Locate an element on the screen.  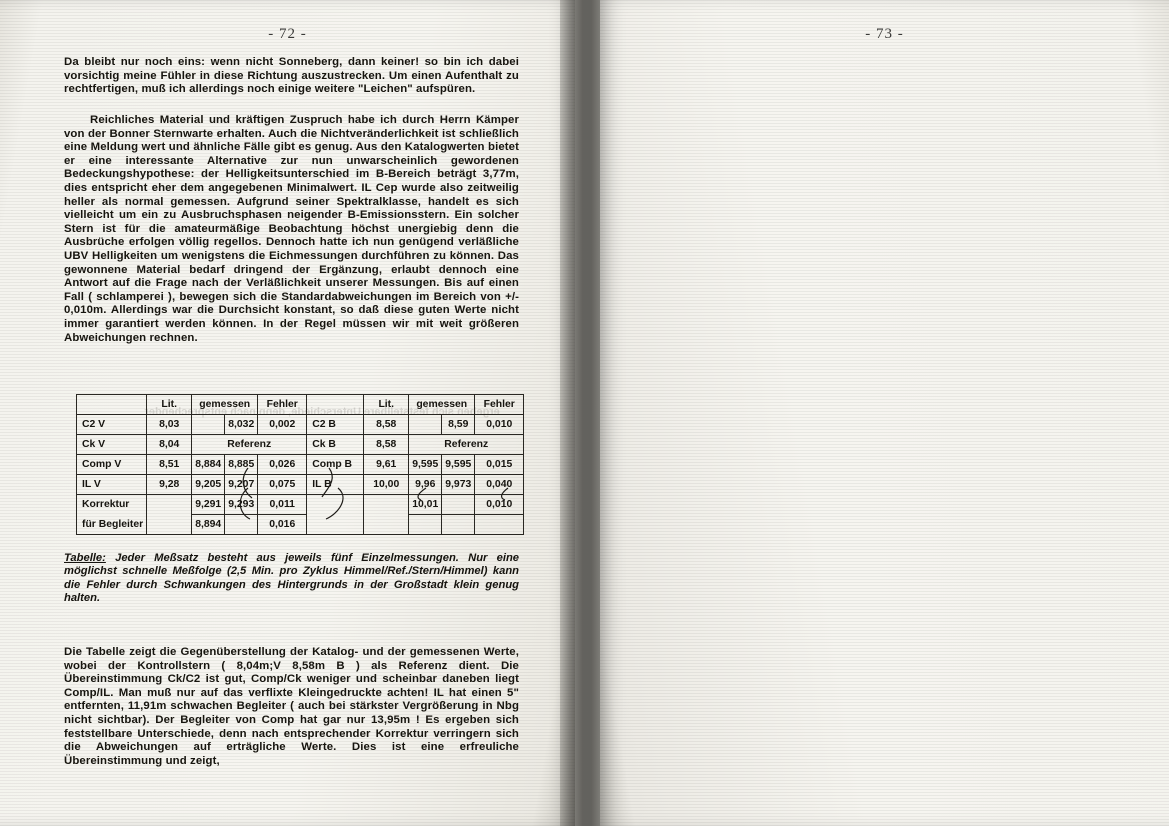
korr-spacer-r2 is located at coordinates (386, 504).